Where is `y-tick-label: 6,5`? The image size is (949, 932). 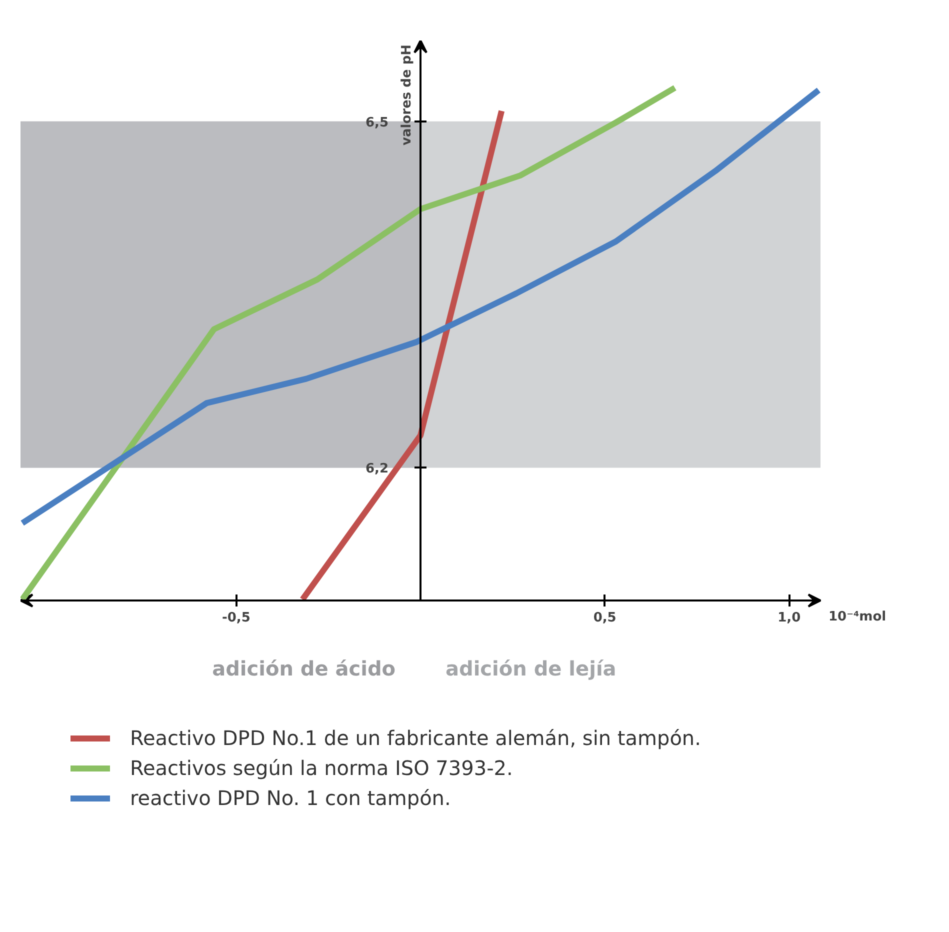
y-tick-label: 6,5 is located at coordinates (376, 122).